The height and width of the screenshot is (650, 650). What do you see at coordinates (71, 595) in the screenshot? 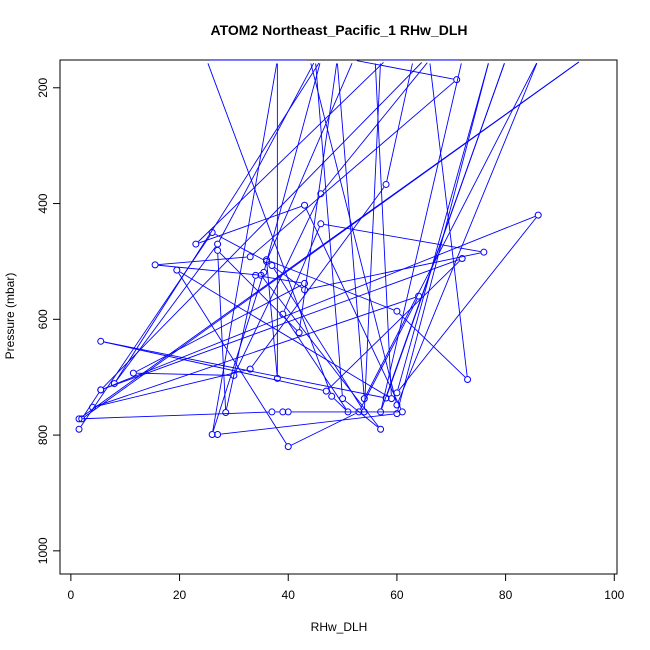
I see `x-tick-label: 0` at bounding box center [71, 595].